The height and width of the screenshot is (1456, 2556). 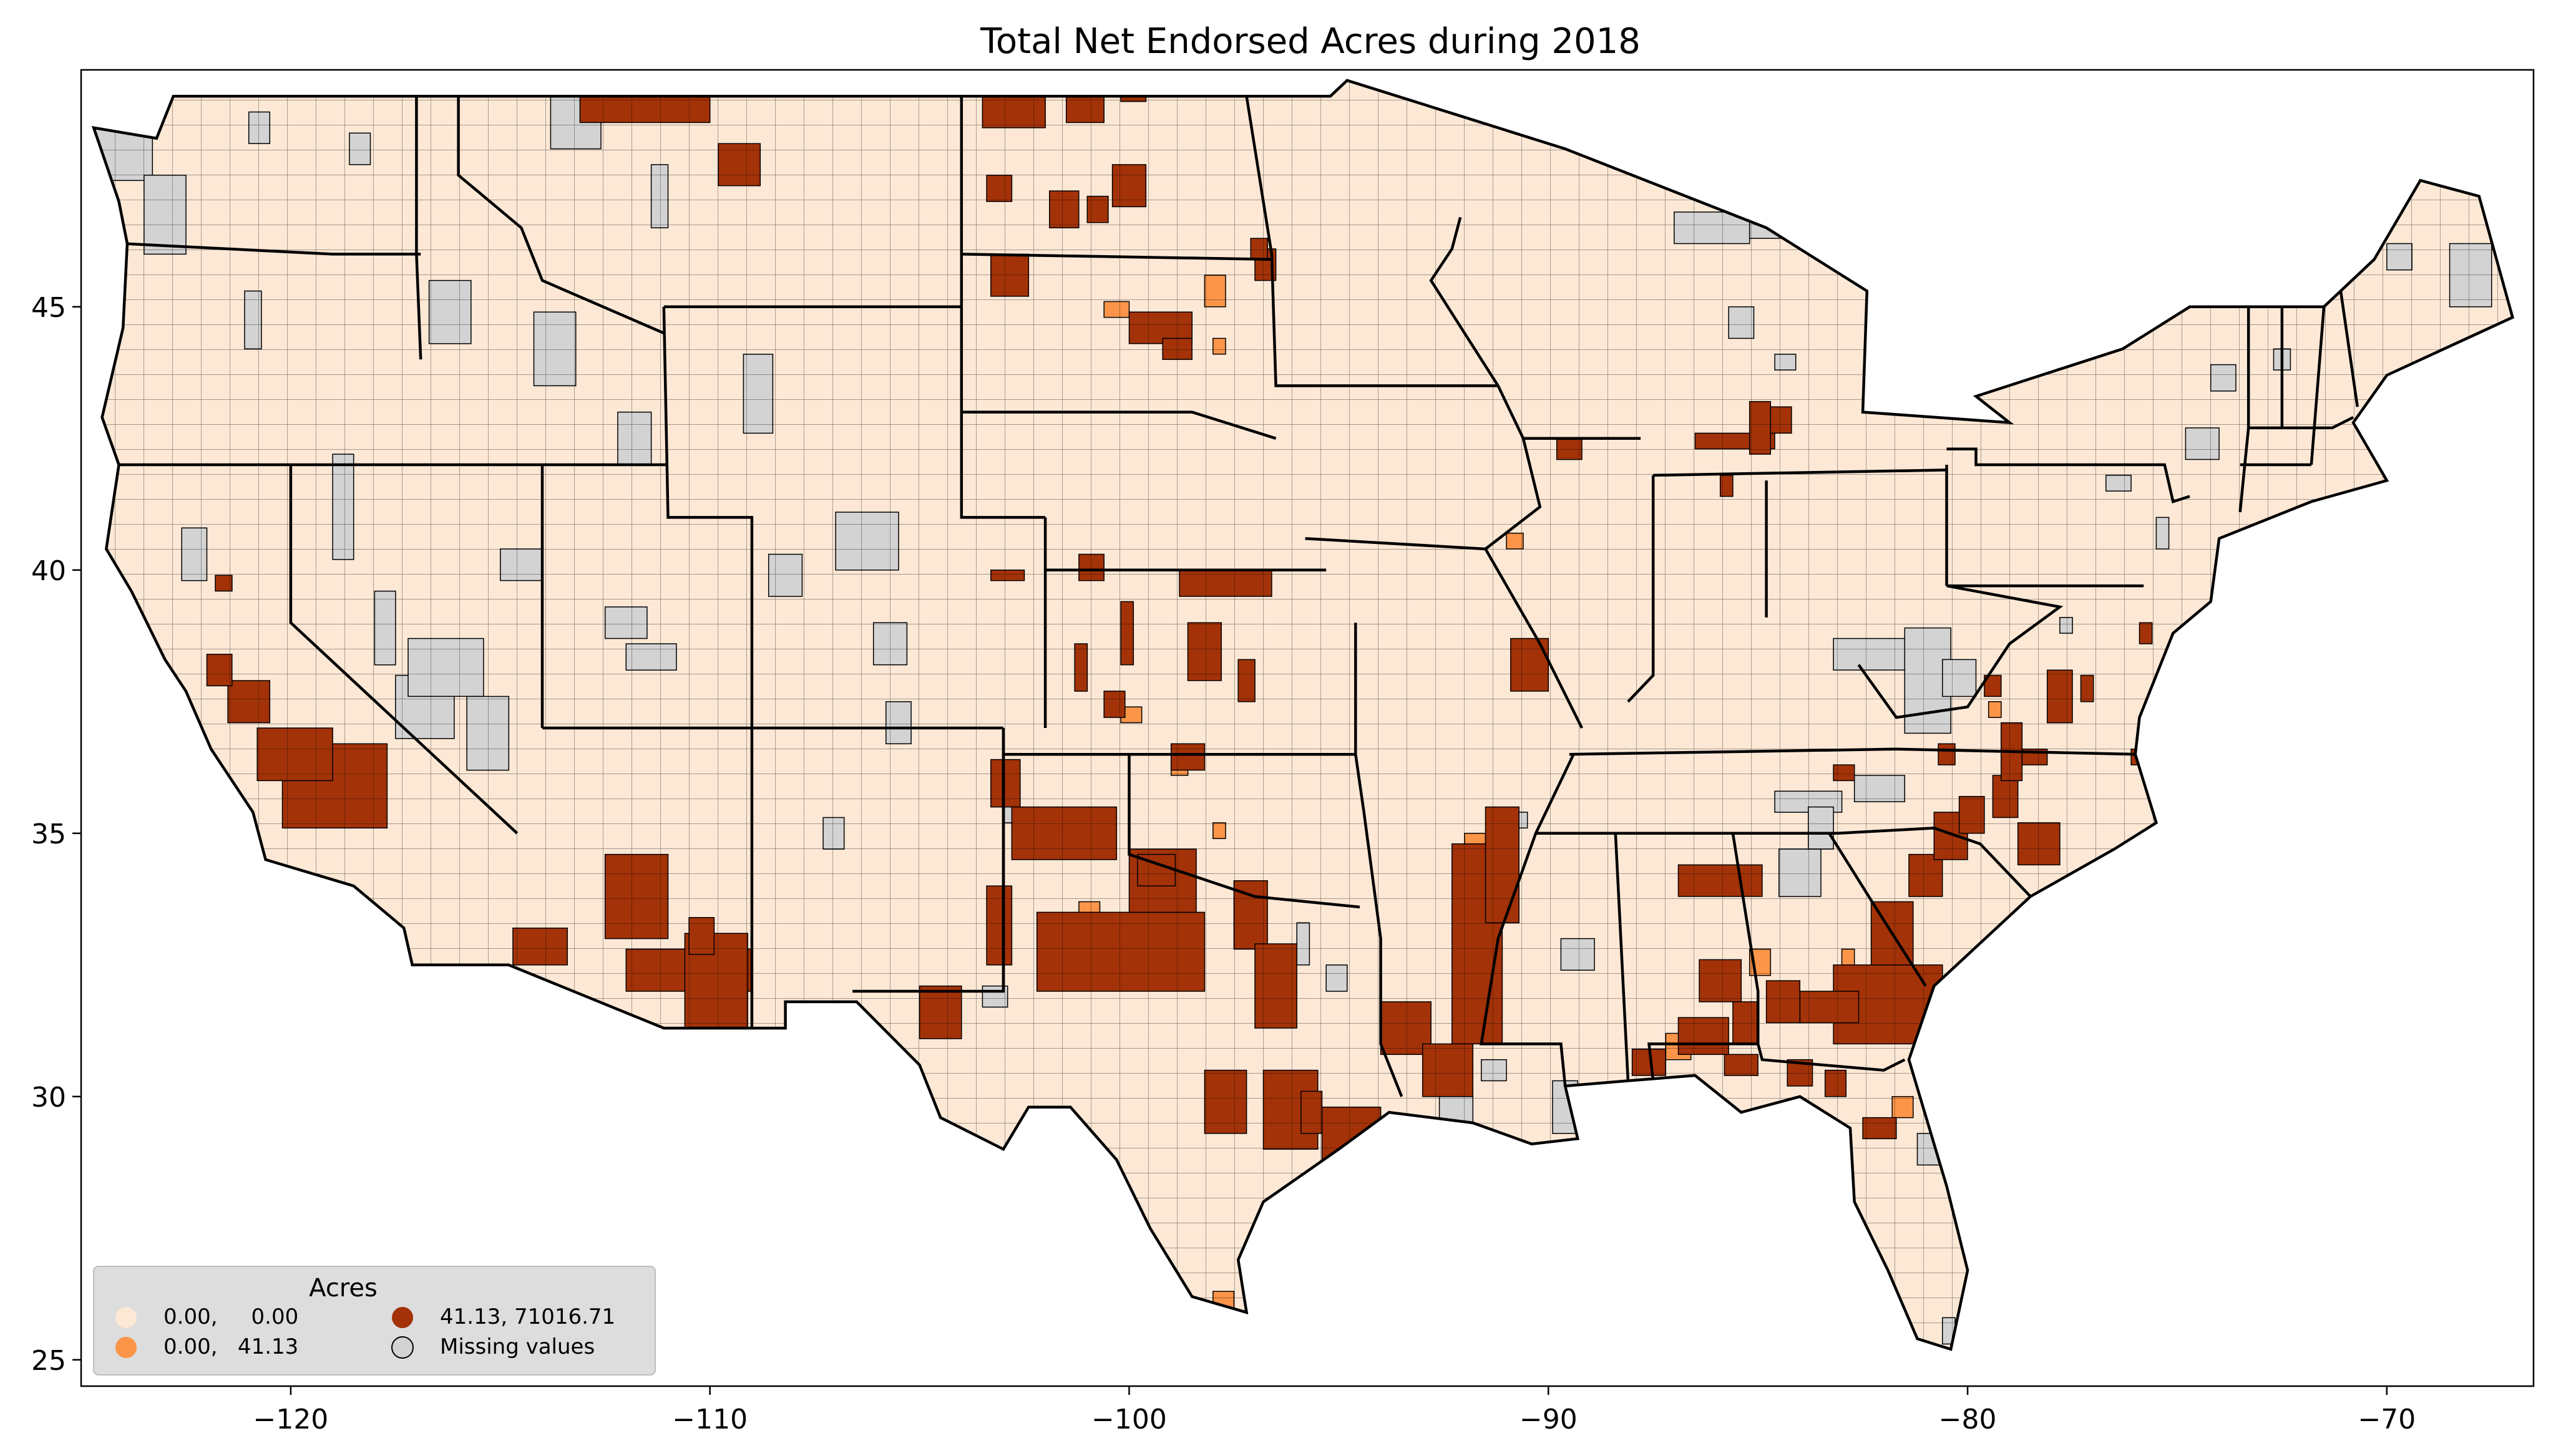 What do you see at coordinates (290, 1420) in the screenshot?
I see `x-tick-label-0: −120` at bounding box center [290, 1420].